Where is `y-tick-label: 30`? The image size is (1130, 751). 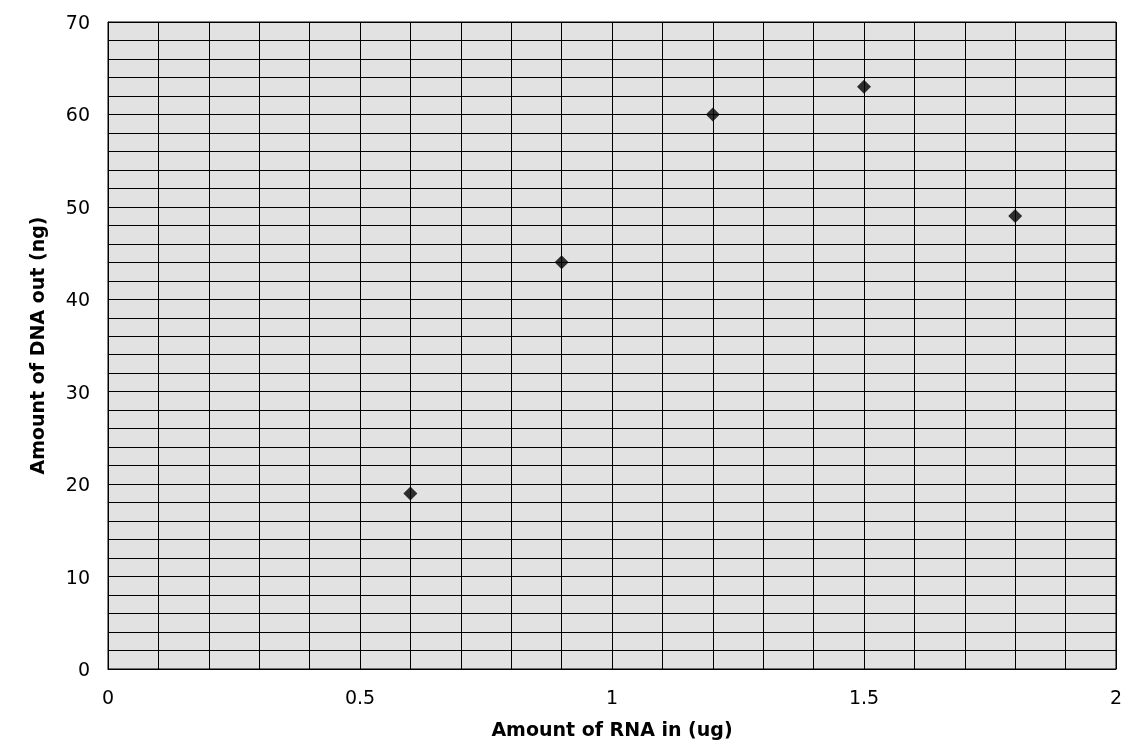 y-tick-label: 30 is located at coordinates (77, 391).